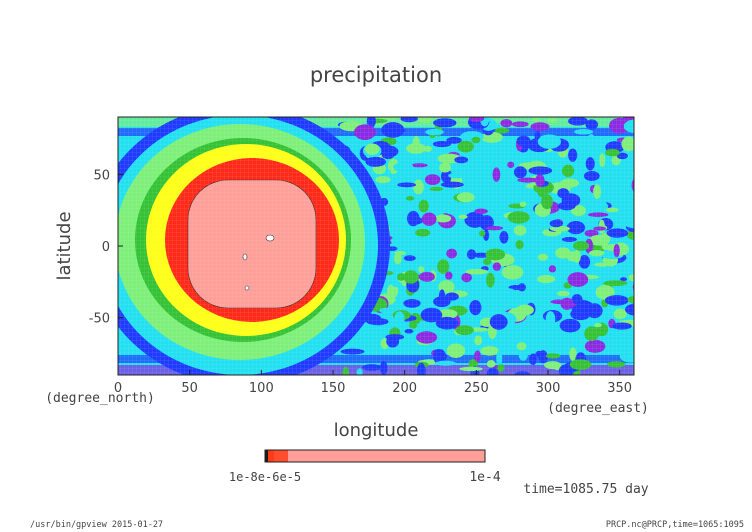 The height and width of the screenshot is (532, 752). Describe the element at coordinates (376, 75) in the screenshot. I see `chart-title: precipitation` at that location.